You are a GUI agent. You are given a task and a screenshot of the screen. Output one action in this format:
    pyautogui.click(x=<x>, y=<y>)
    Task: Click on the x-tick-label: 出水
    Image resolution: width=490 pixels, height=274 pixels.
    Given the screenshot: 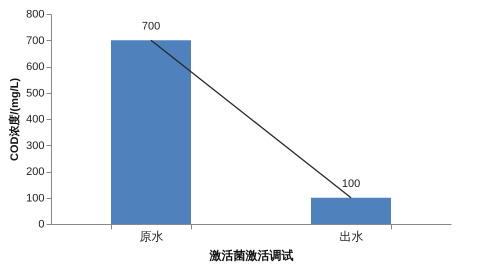 What is the action you would take?
    pyautogui.click(x=352, y=237)
    